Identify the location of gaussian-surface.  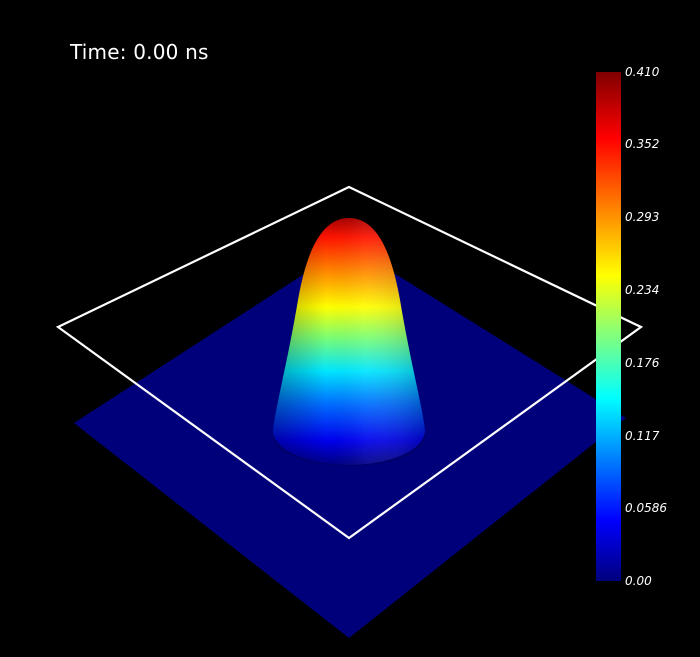
(349, 341).